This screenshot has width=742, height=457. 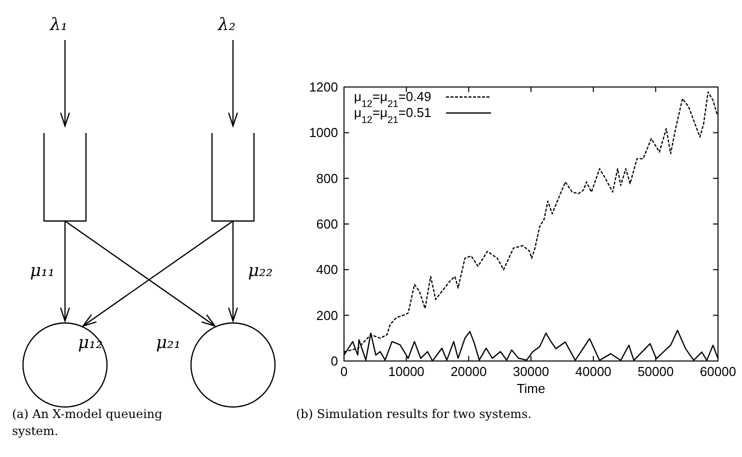 I want to click on y-tick-label: 200, so click(x=327, y=315).